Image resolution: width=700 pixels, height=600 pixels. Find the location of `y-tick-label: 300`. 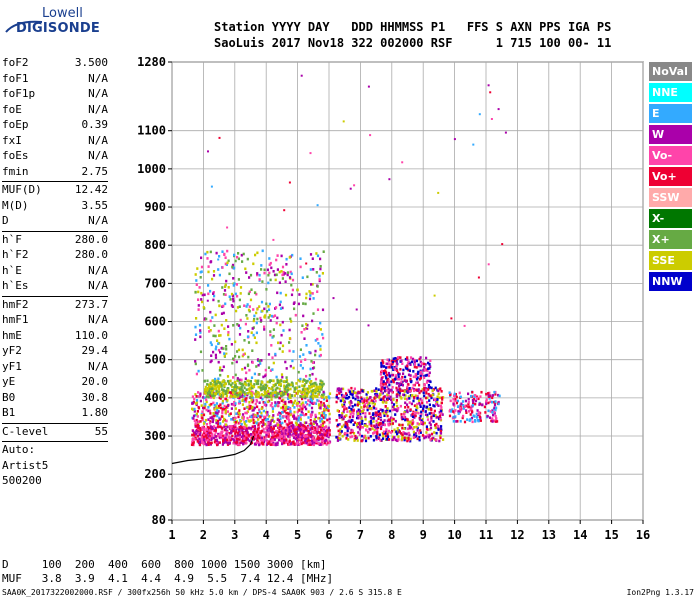

y-tick-label: 300 is located at coordinates (155, 436).